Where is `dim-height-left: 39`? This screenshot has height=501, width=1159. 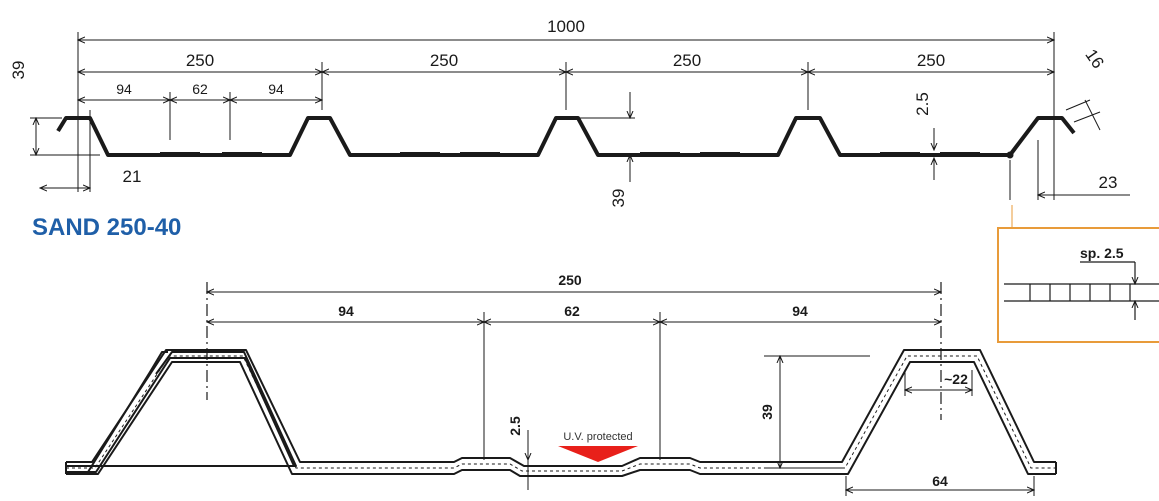
dim-height-left: 39 is located at coordinates (18, 70).